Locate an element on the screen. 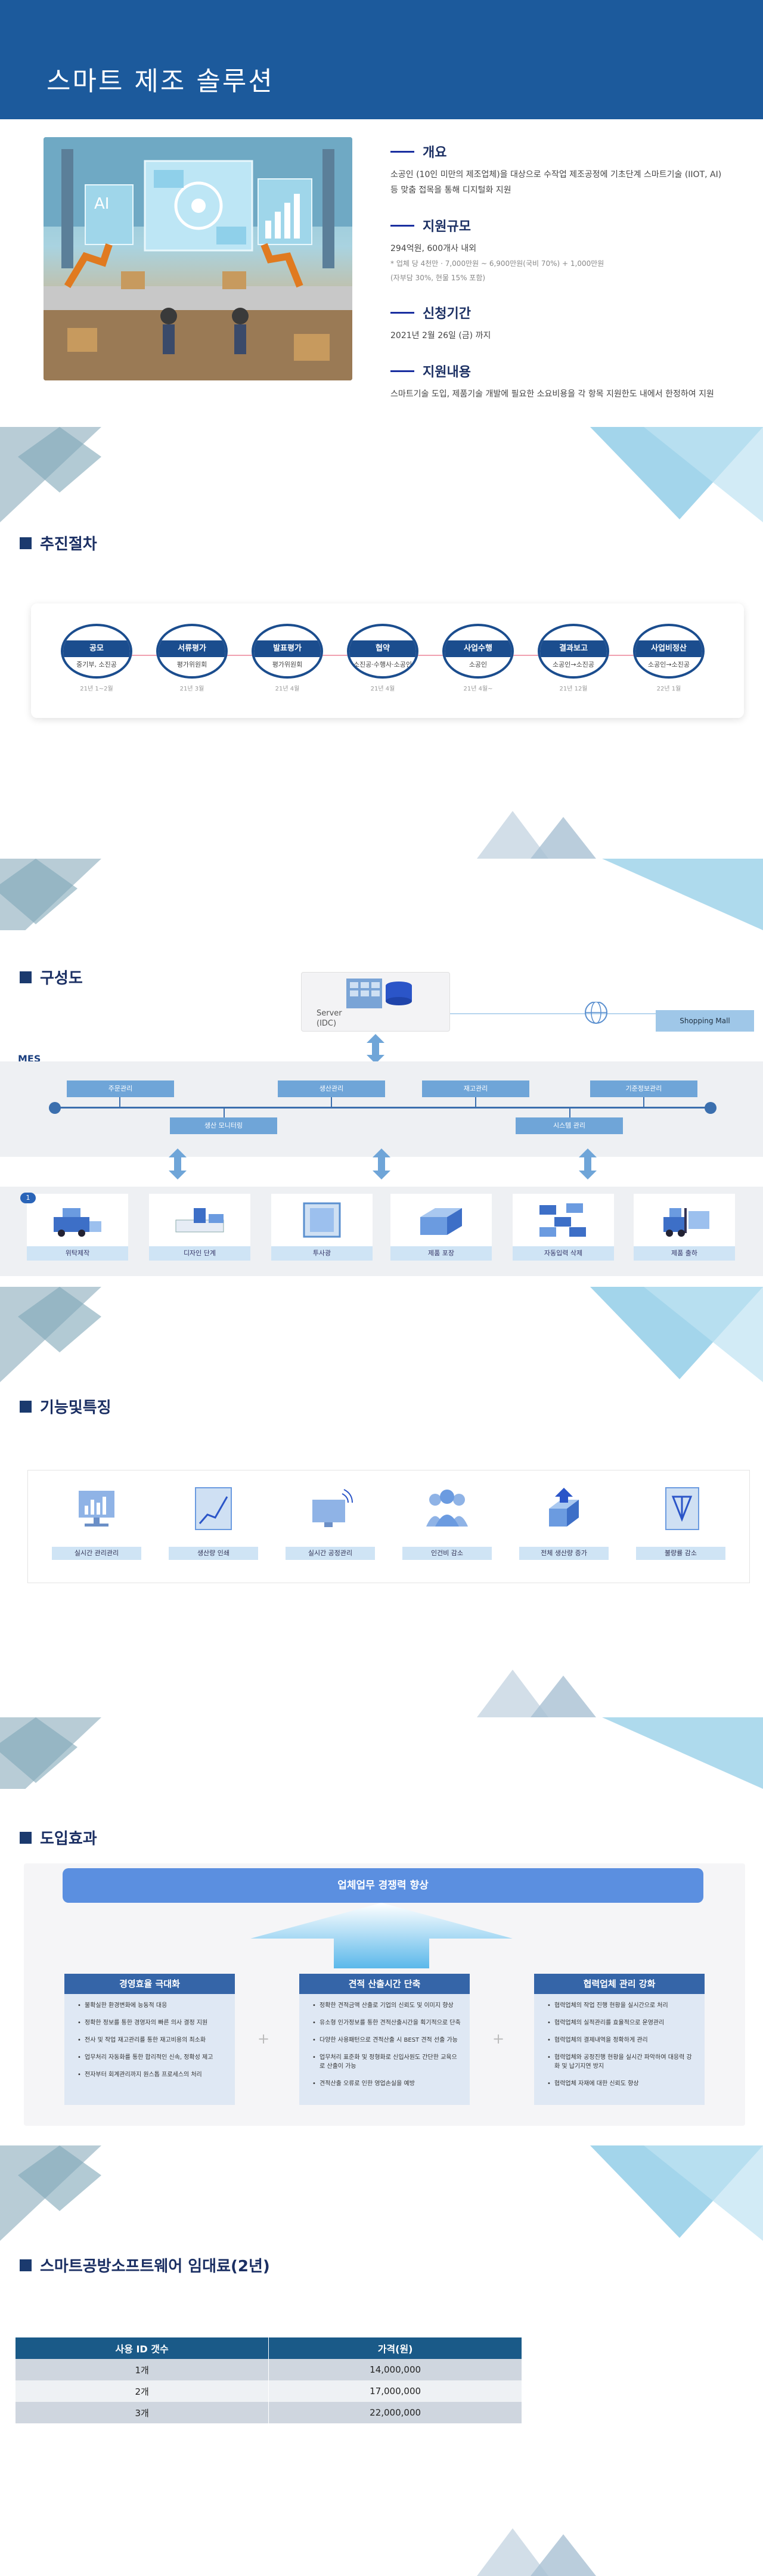  package-box-icon is located at coordinates (441, 1222).